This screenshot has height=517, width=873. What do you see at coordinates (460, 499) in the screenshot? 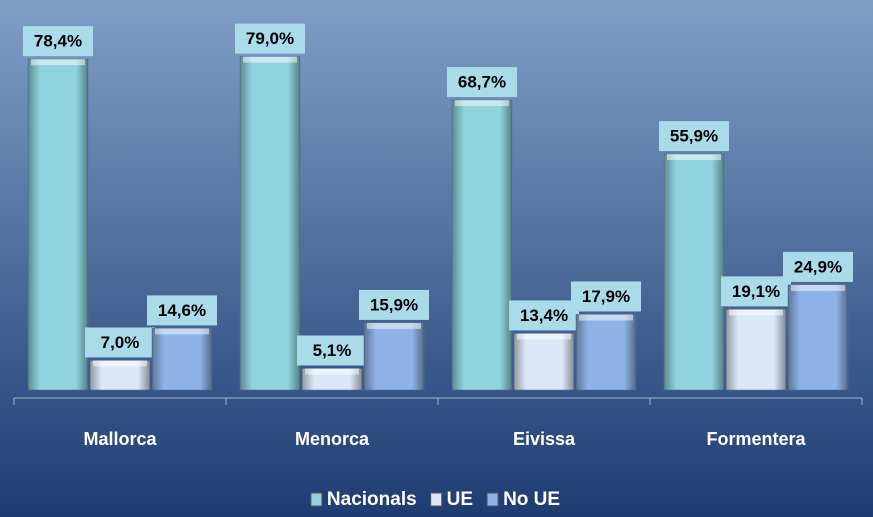
I see `legend-label: UE` at bounding box center [460, 499].